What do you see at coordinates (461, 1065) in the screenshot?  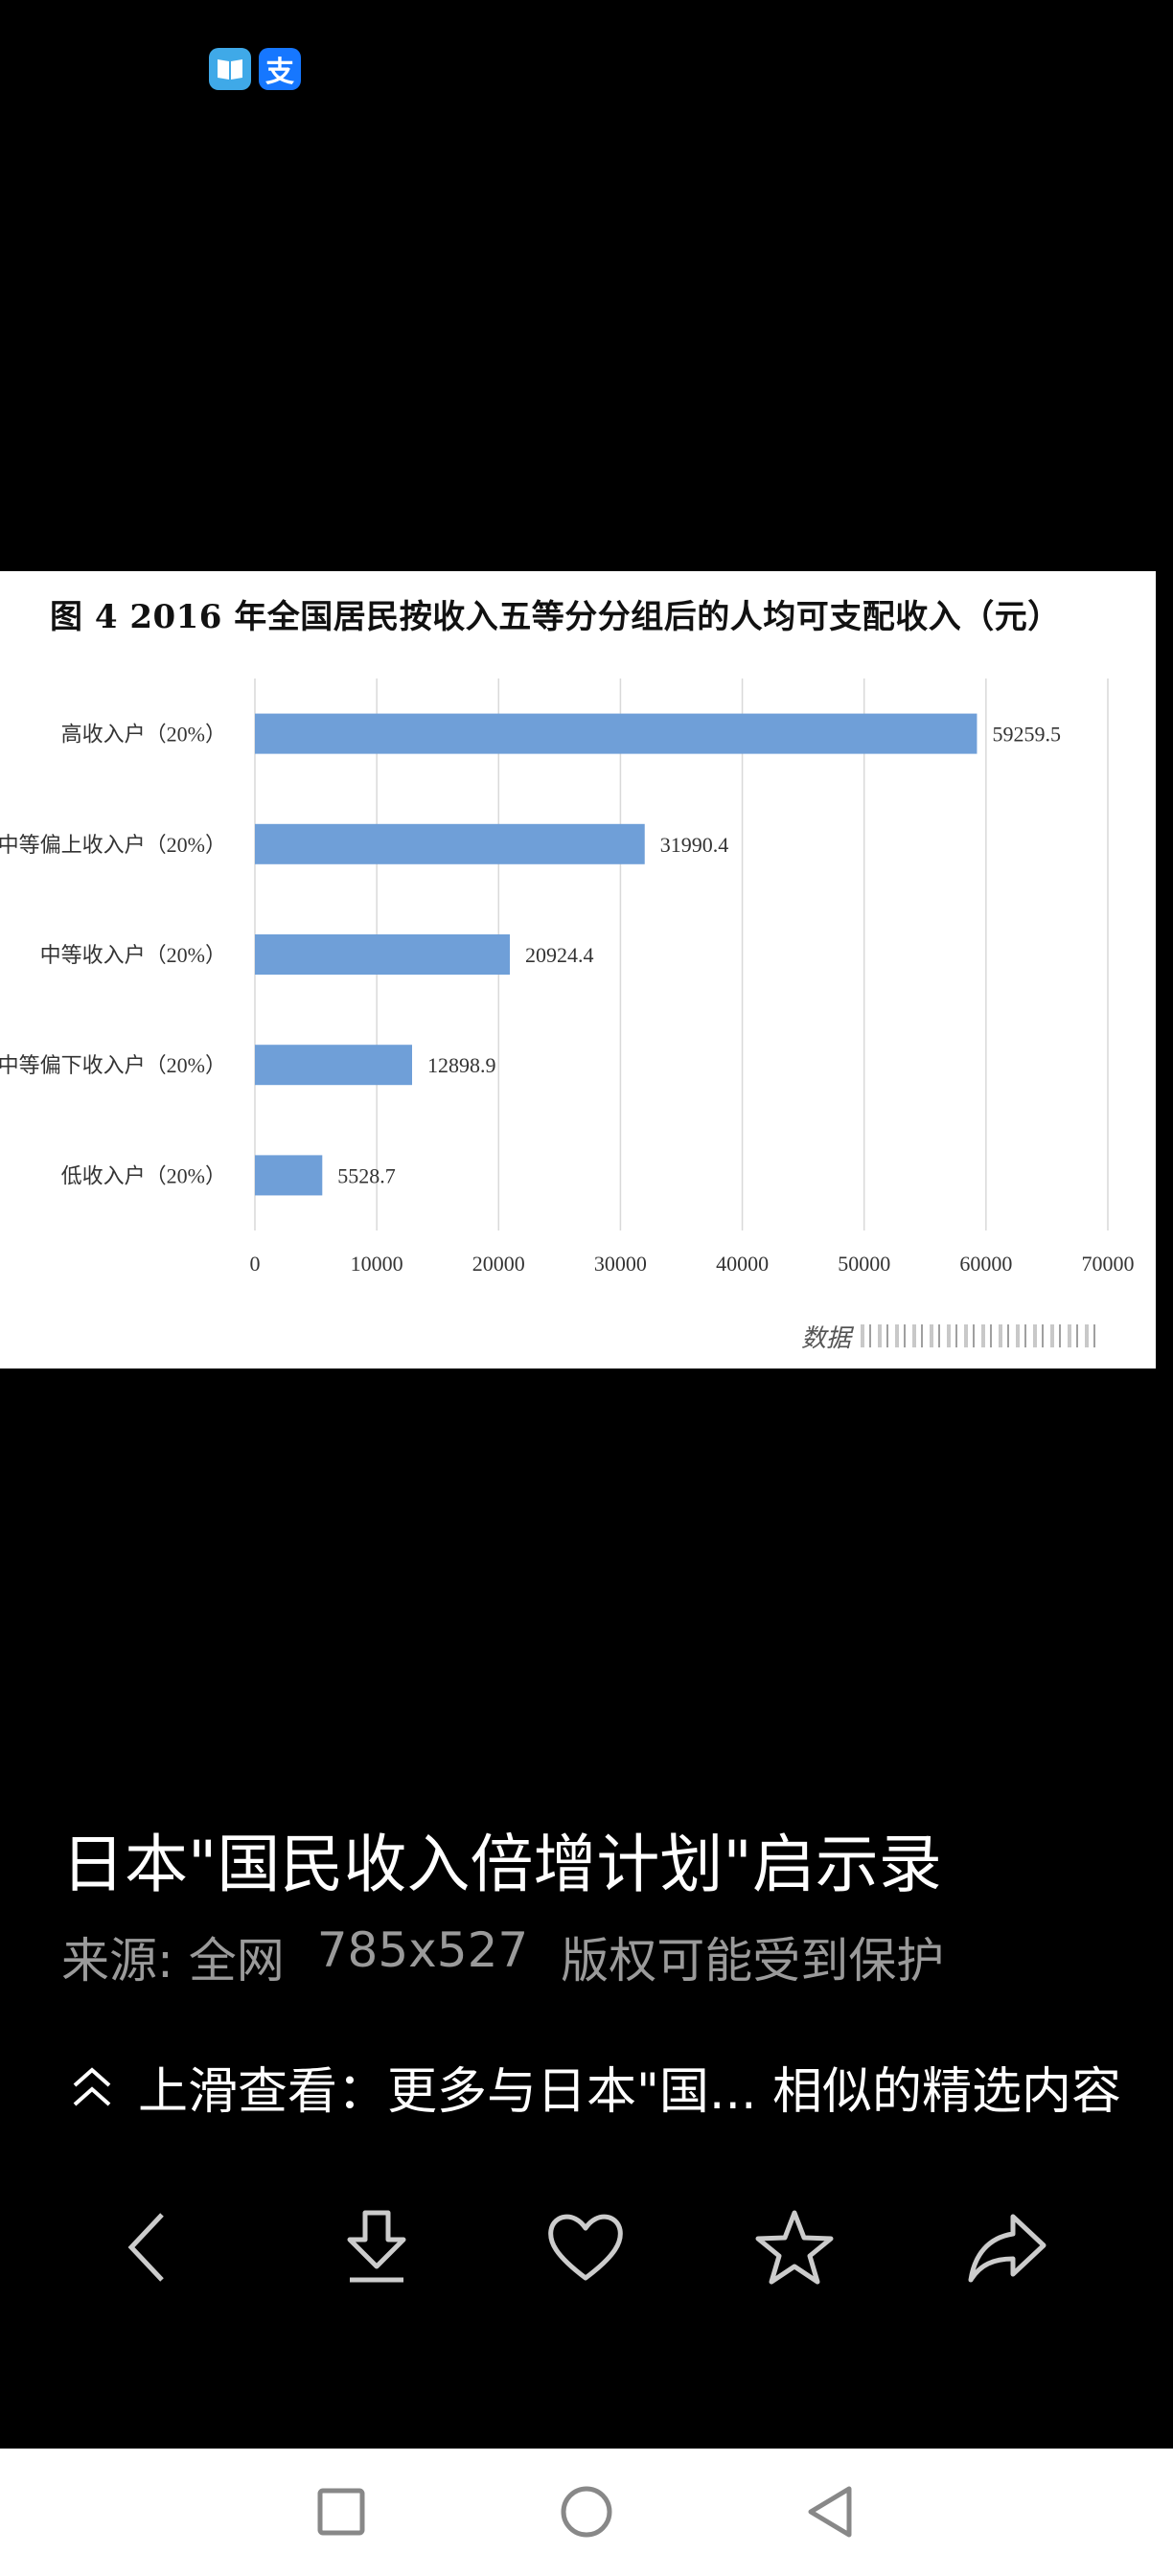 I see `data-label: 12898.9` at bounding box center [461, 1065].